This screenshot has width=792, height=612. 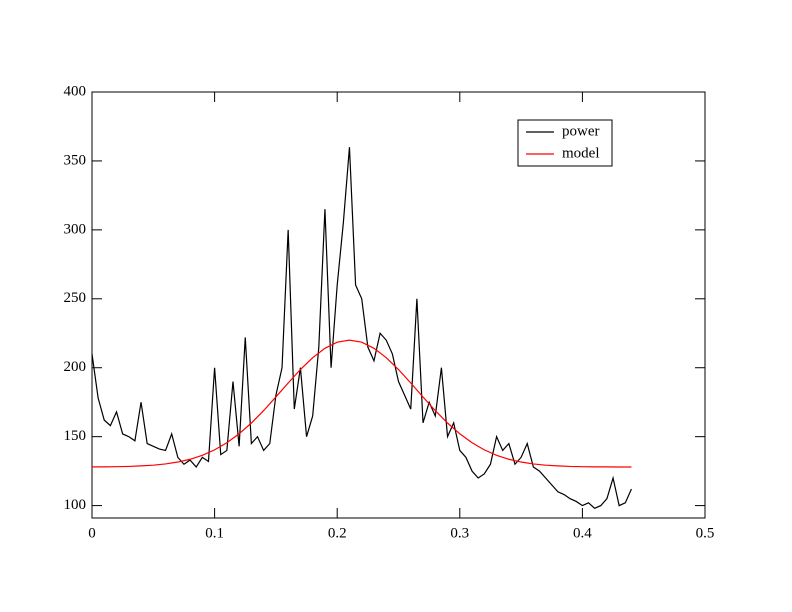 What do you see at coordinates (75, 436) in the screenshot?
I see `y-tick-label: 150` at bounding box center [75, 436].